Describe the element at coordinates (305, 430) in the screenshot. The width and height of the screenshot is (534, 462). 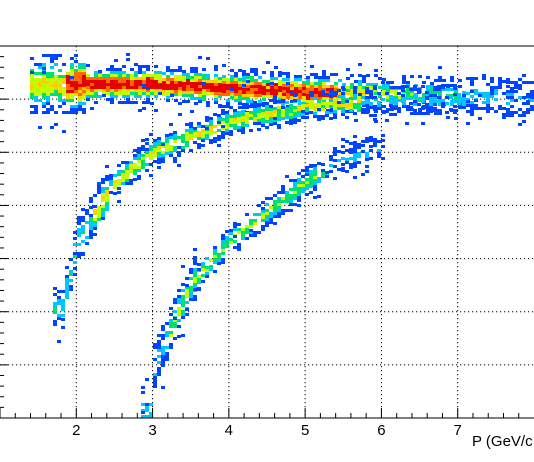
I see `x-tick-label: 5` at that location.